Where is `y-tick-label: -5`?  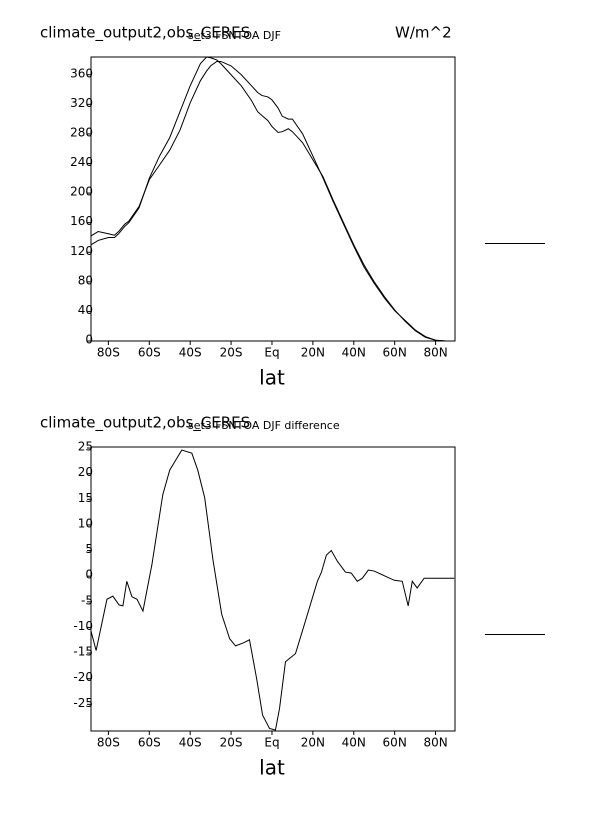 y-tick-label: -5 is located at coordinates (87, 600).